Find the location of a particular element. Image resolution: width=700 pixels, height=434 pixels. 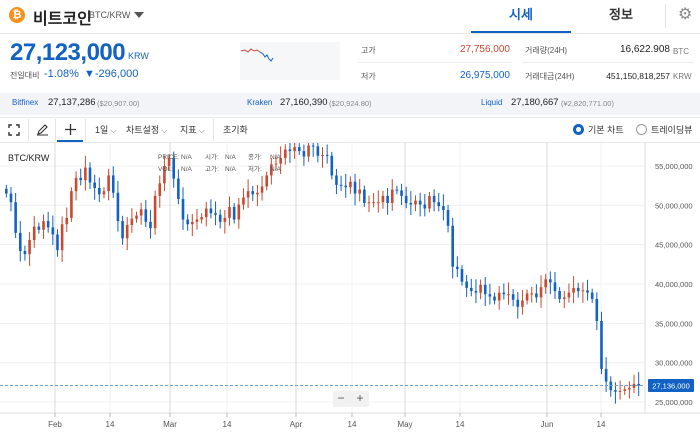

x-tick-label: 14 is located at coordinates (352, 424).